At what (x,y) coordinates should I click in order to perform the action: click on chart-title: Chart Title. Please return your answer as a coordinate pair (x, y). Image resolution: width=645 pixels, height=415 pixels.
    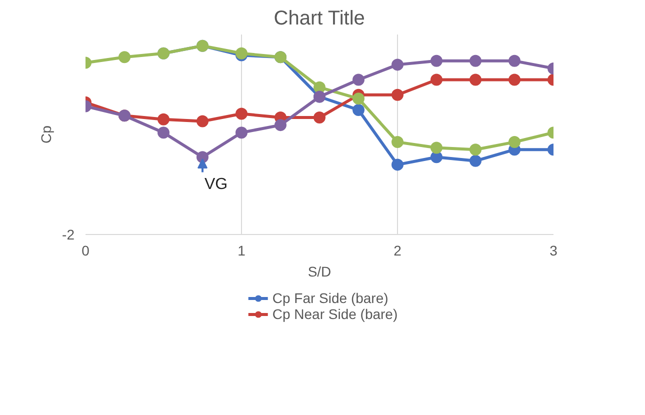
    Looking at the image, I should click on (319, 19).